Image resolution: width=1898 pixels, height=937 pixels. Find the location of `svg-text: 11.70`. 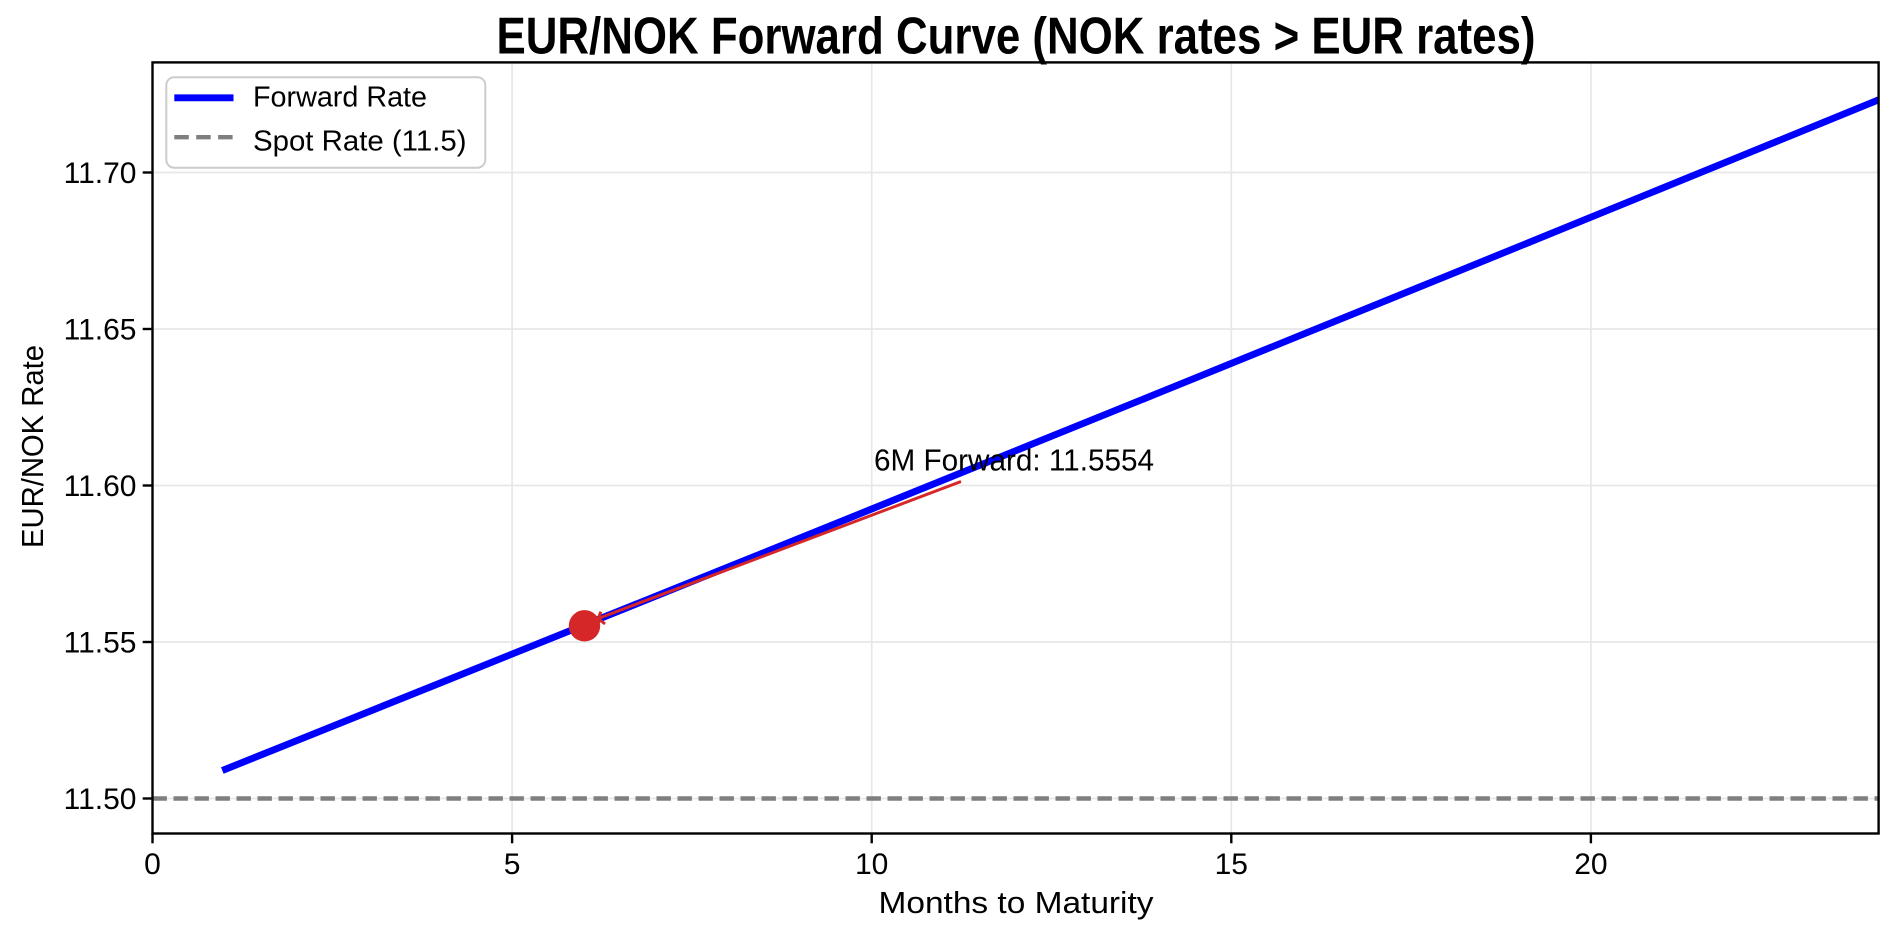

svg-text: 11.70 is located at coordinates (100, 173).